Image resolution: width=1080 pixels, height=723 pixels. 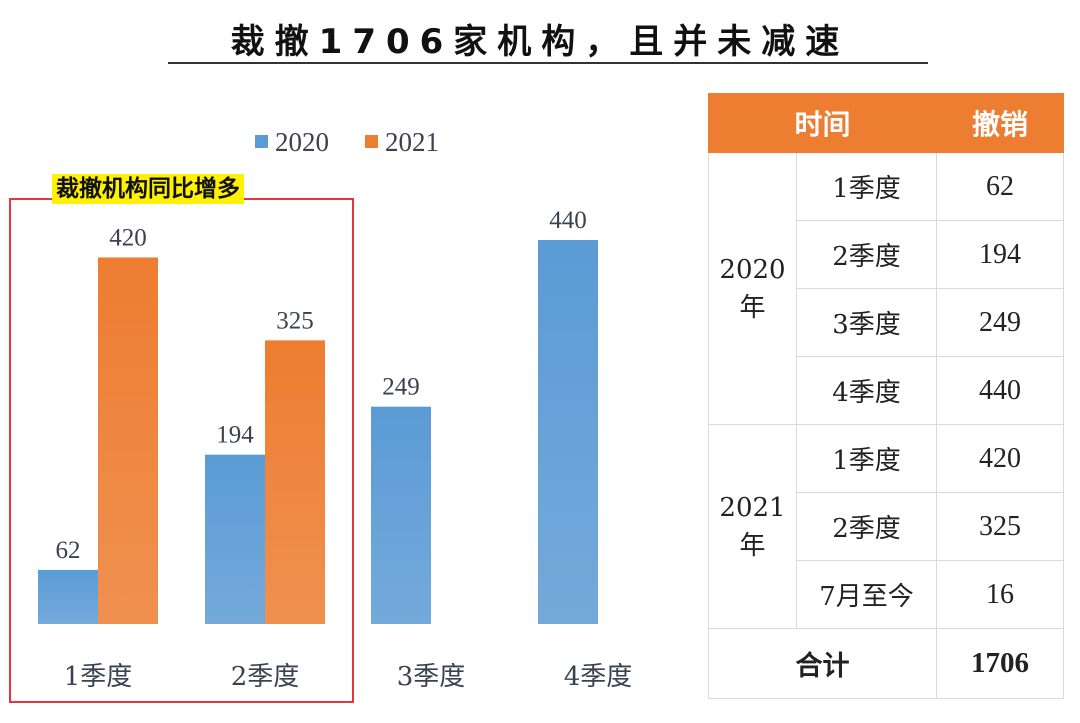 What do you see at coordinates (431, 677) in the screenshot?
I see `category-label-3: 3季度` at bounding box center [431, 677].